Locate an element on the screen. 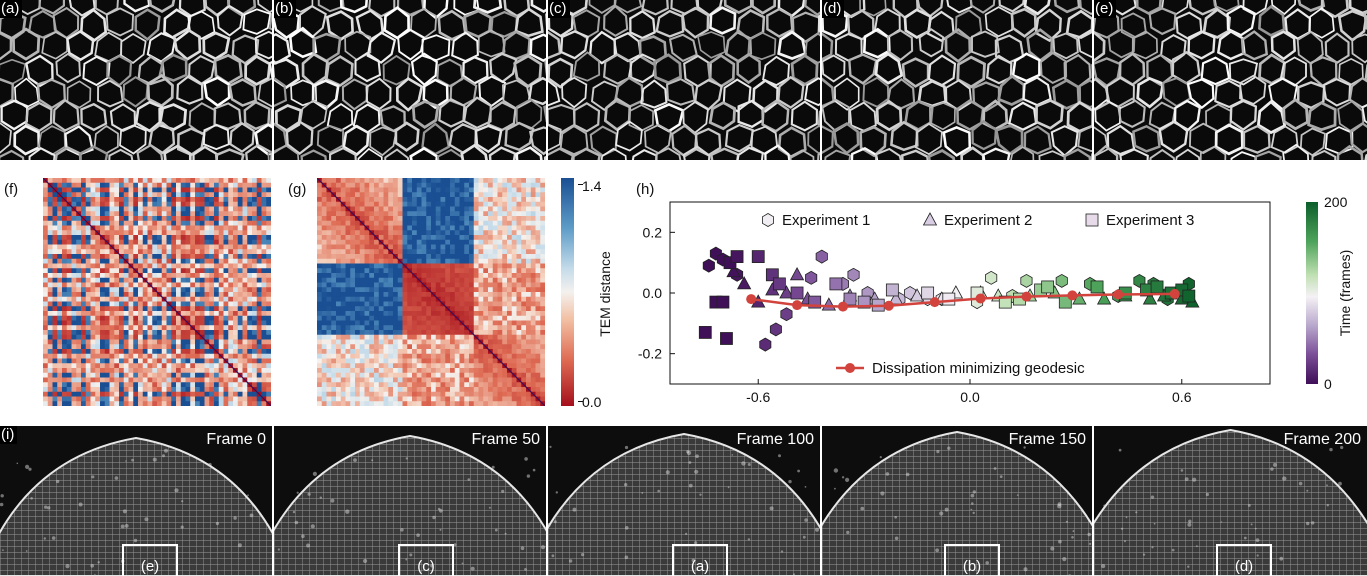  geodesic-line is located at coordinates (963, 300).